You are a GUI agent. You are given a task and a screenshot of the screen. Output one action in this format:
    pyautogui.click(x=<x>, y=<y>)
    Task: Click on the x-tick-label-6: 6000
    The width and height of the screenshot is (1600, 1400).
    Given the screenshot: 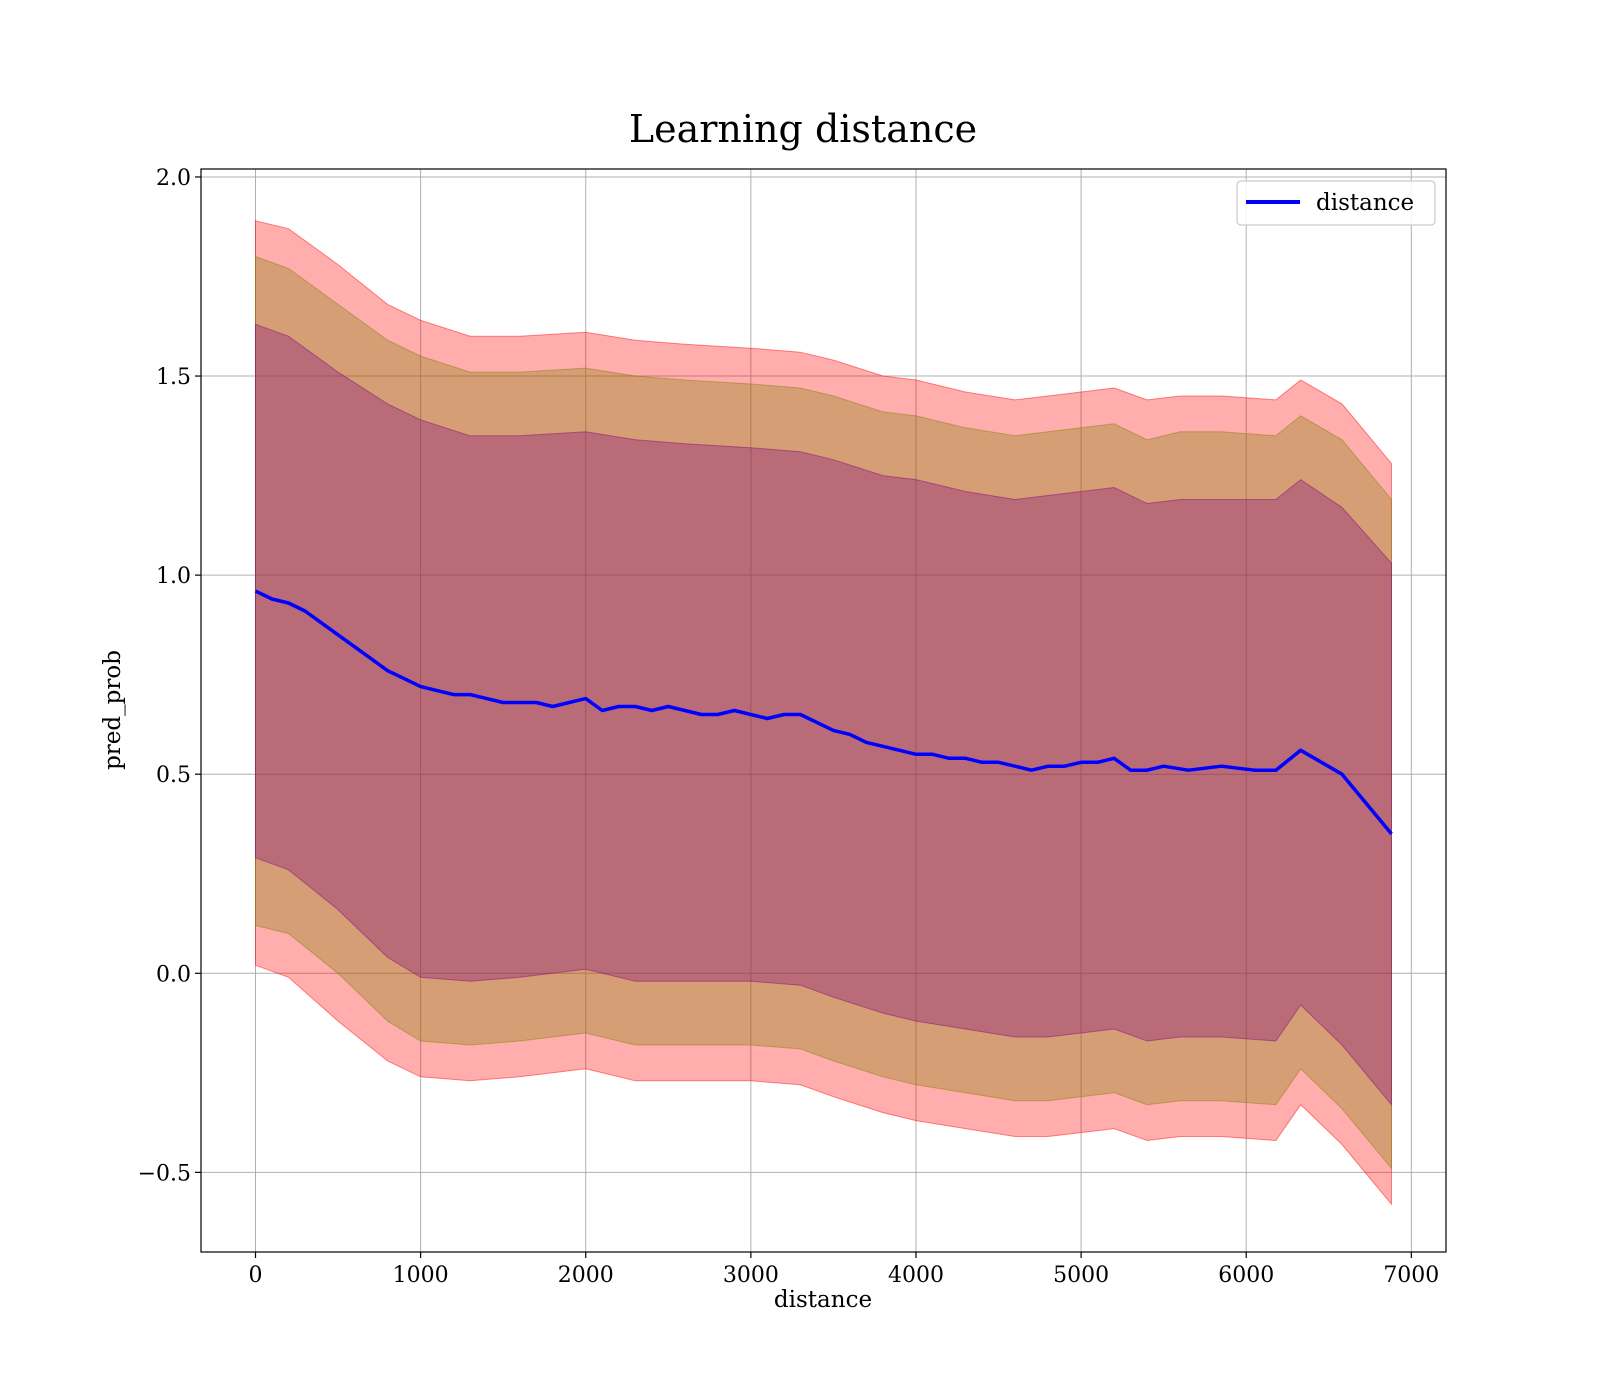 What is the action you would take?
    pyautogui.click(x=1246, y=1275)
    